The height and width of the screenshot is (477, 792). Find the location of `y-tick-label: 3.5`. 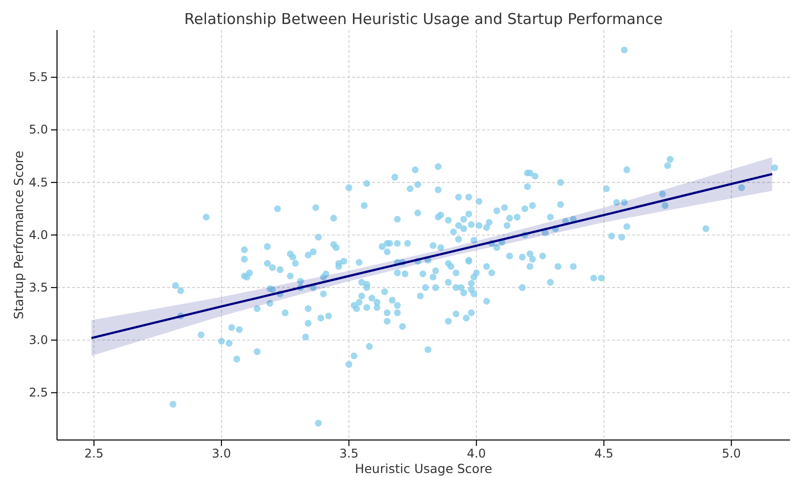

y-tick-label: 3.5 is located at coordinates (38, 287).